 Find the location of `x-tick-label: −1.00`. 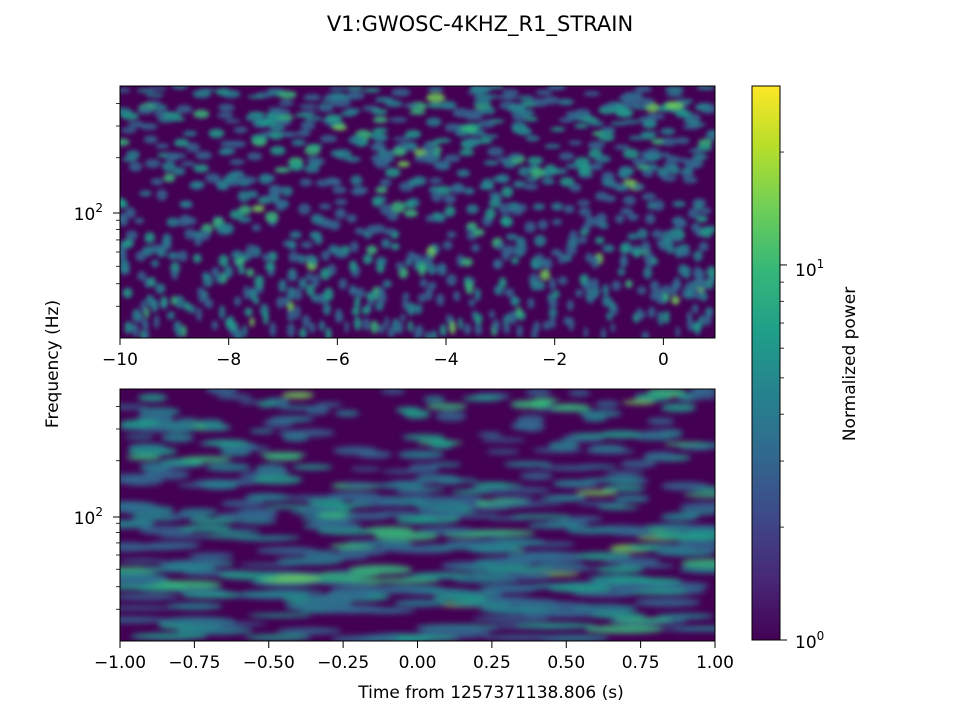

x-tick-label: −1.00 is located at coordinates (120, 663).